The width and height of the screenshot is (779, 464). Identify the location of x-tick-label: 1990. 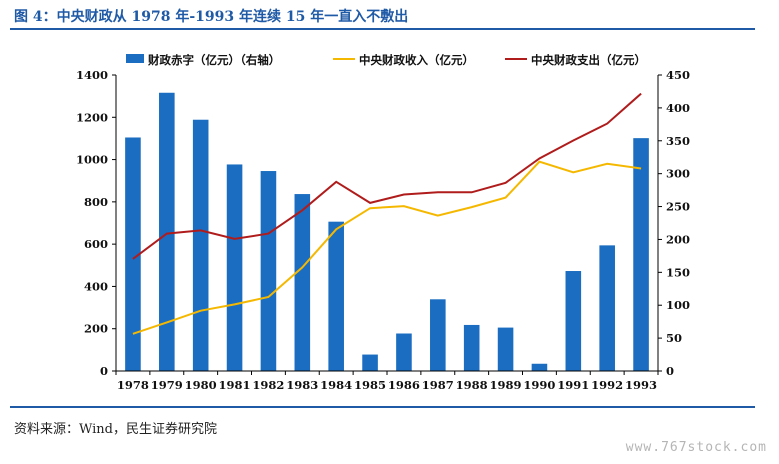
(539, 385).